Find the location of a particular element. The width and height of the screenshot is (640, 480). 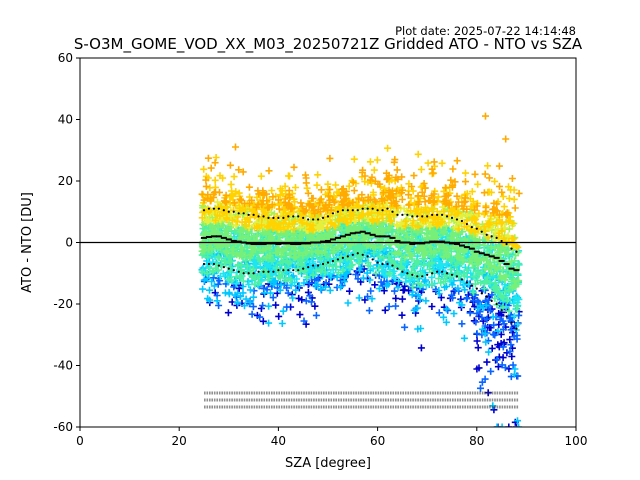

count-annotations is located at coordinates (361, 400).